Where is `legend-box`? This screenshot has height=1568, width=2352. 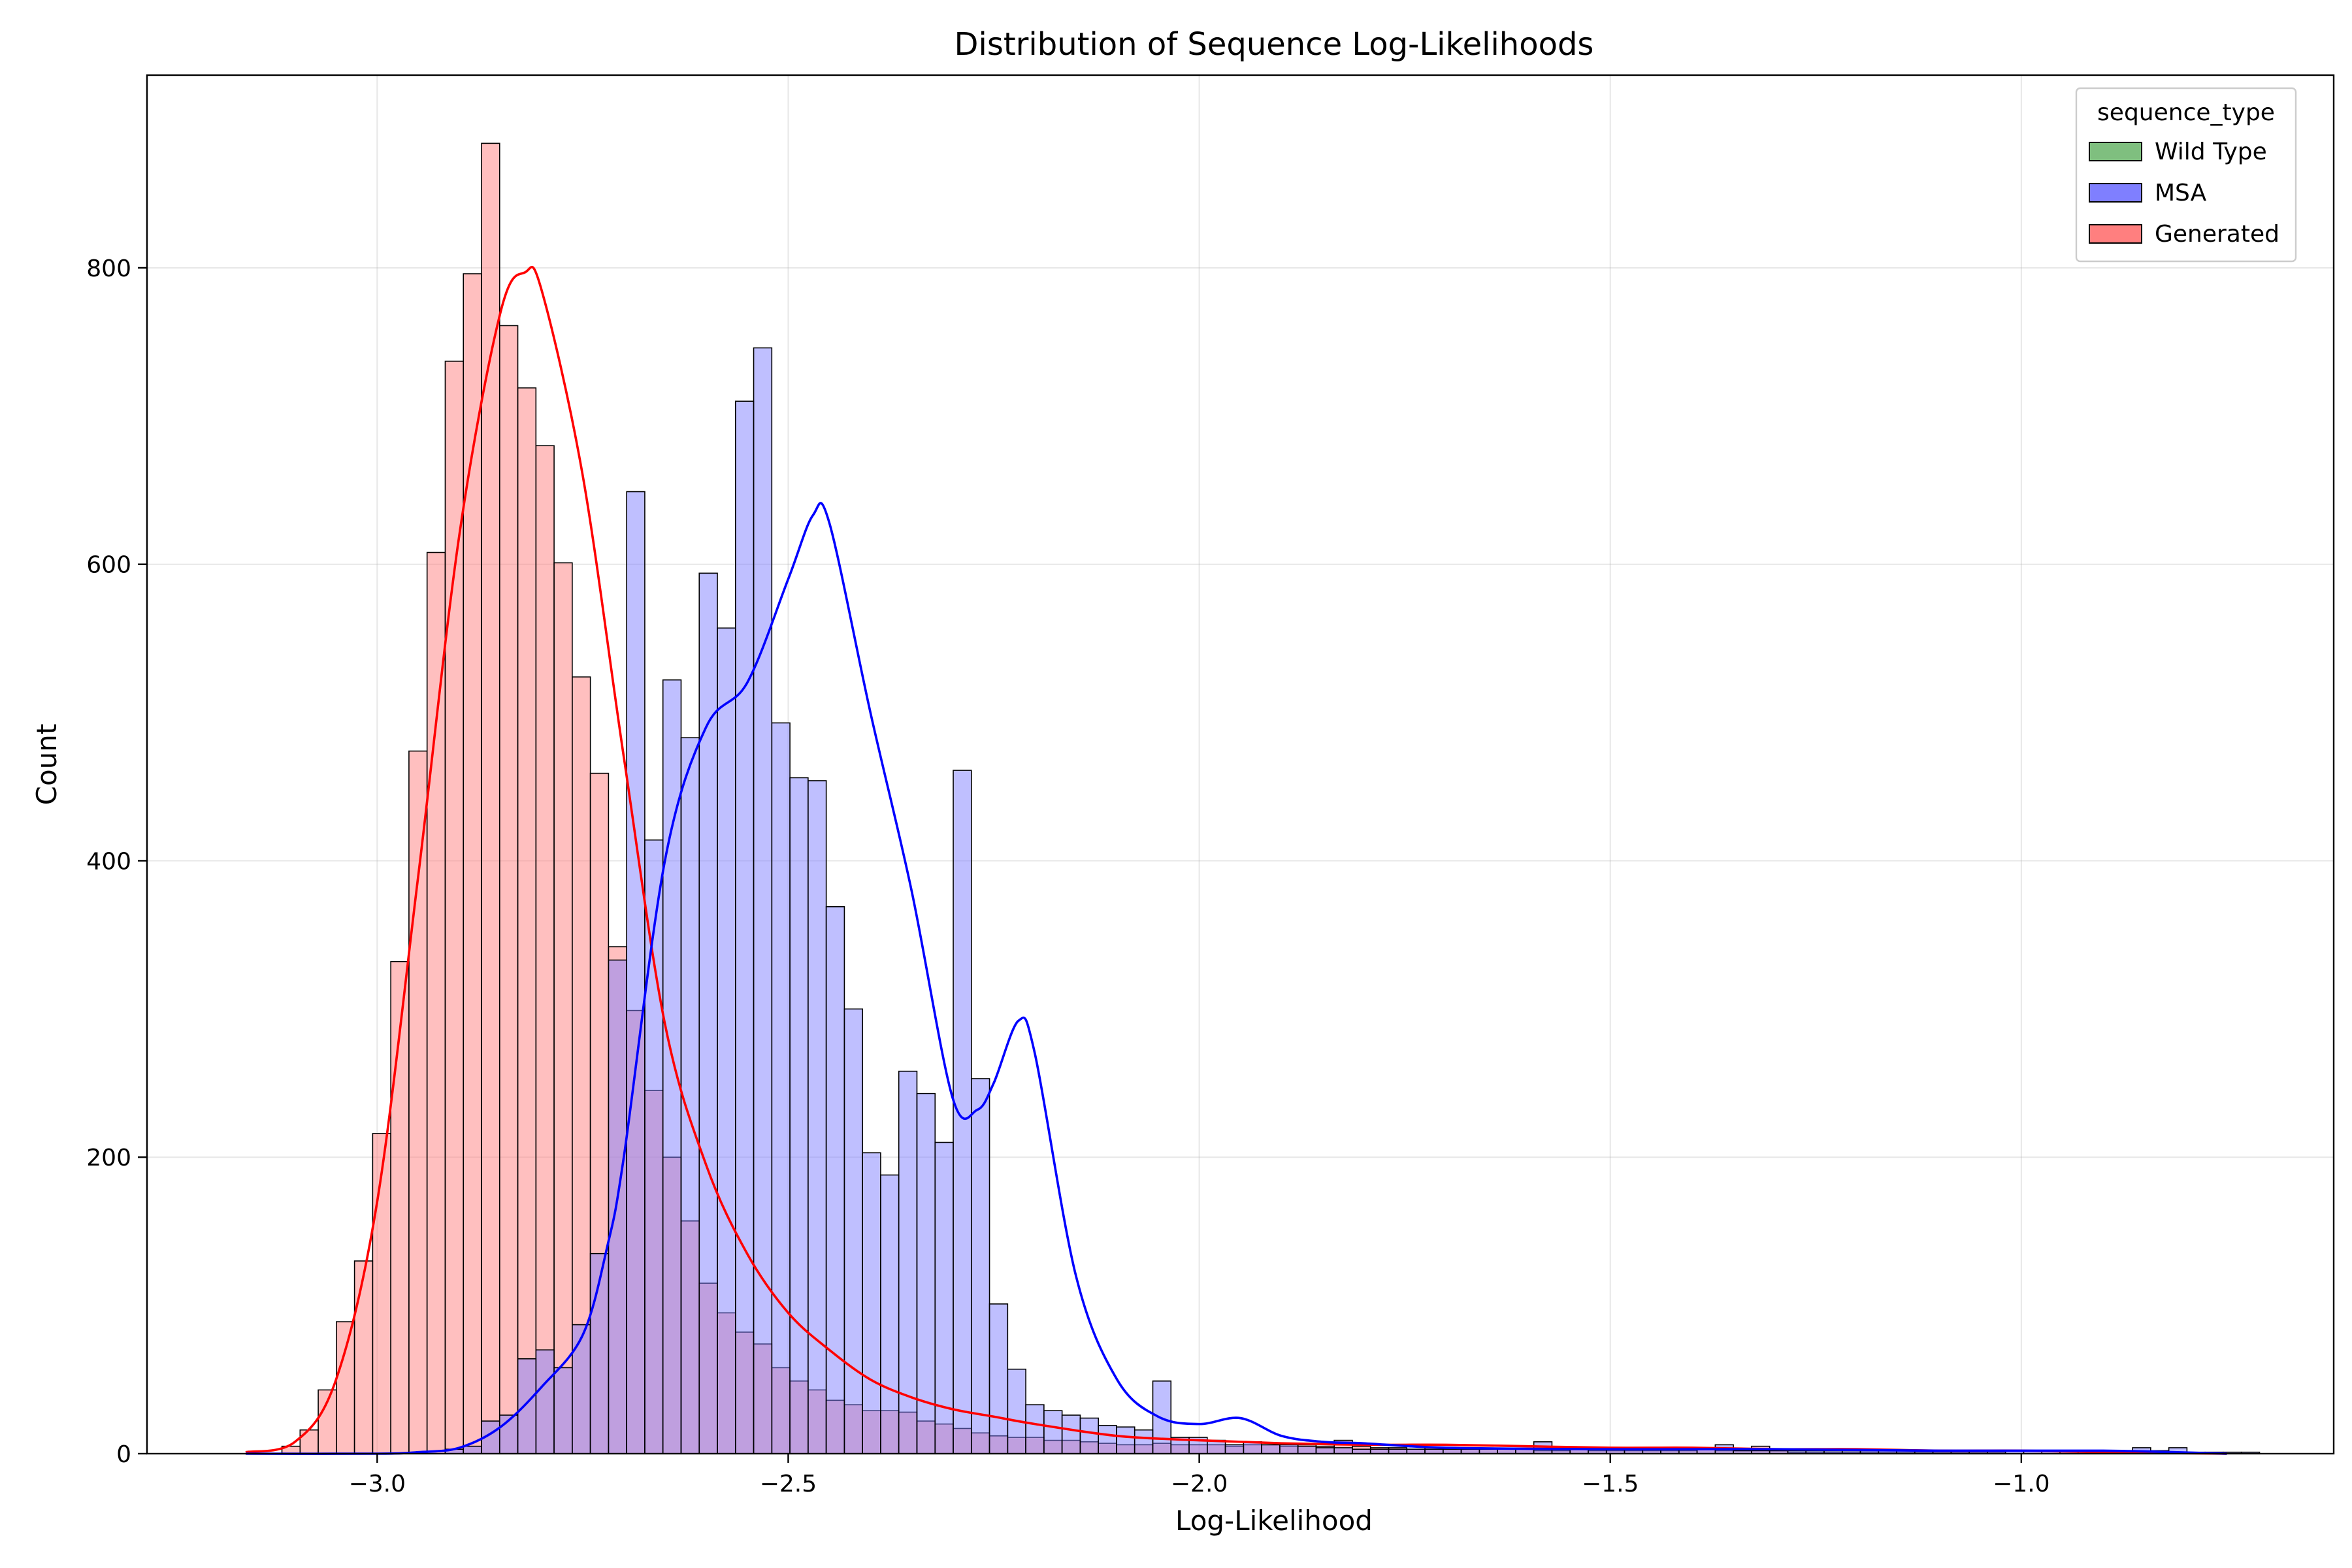
legend-box is located at coordinates (2186, 175).